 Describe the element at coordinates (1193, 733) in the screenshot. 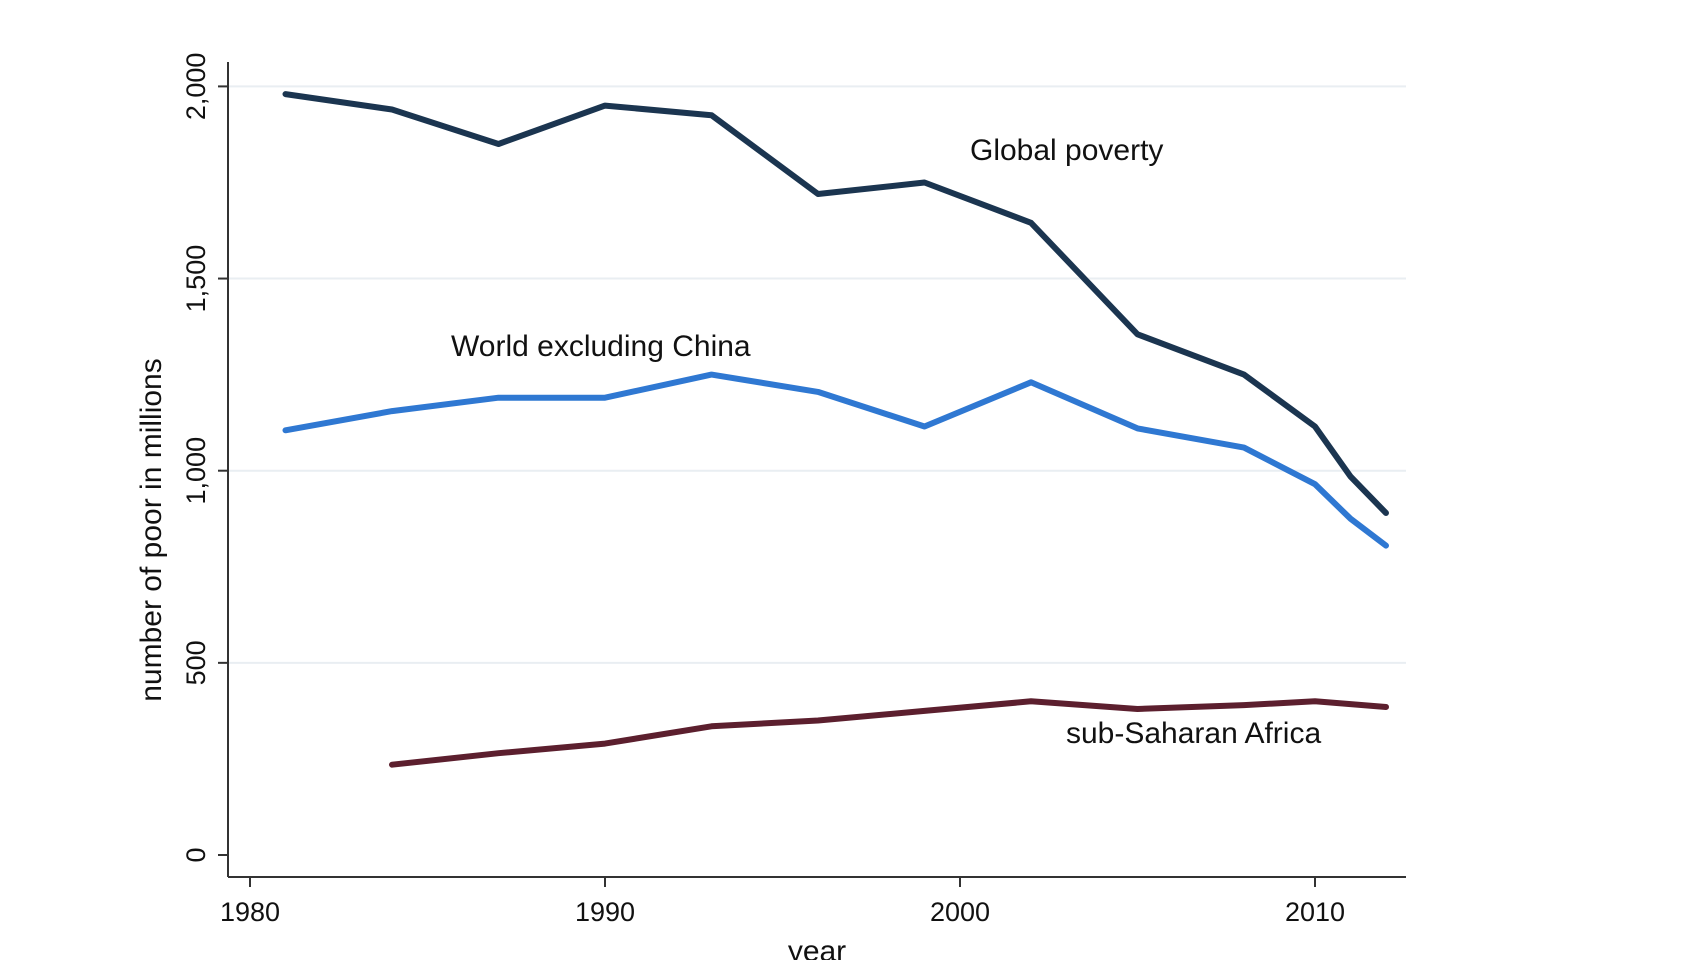

I see `series-label-sub-saharan-africa: sub-Saharan Africa` at that location.